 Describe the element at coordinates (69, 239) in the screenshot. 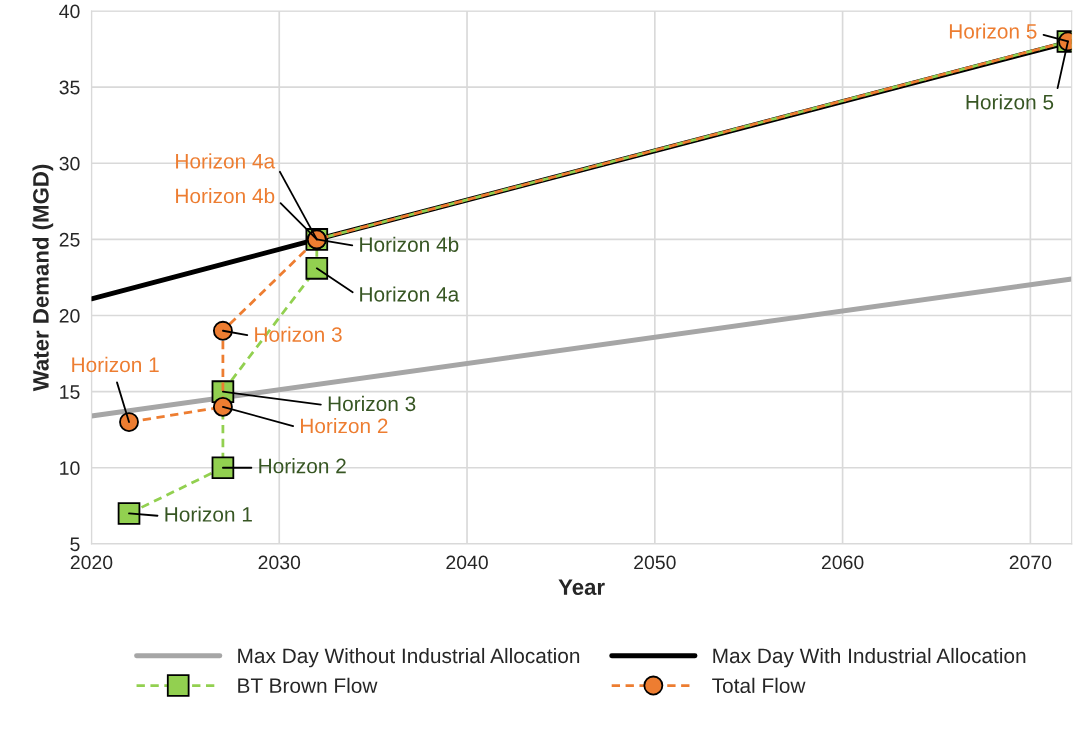

I see `y-tick-label: 25` at that location.